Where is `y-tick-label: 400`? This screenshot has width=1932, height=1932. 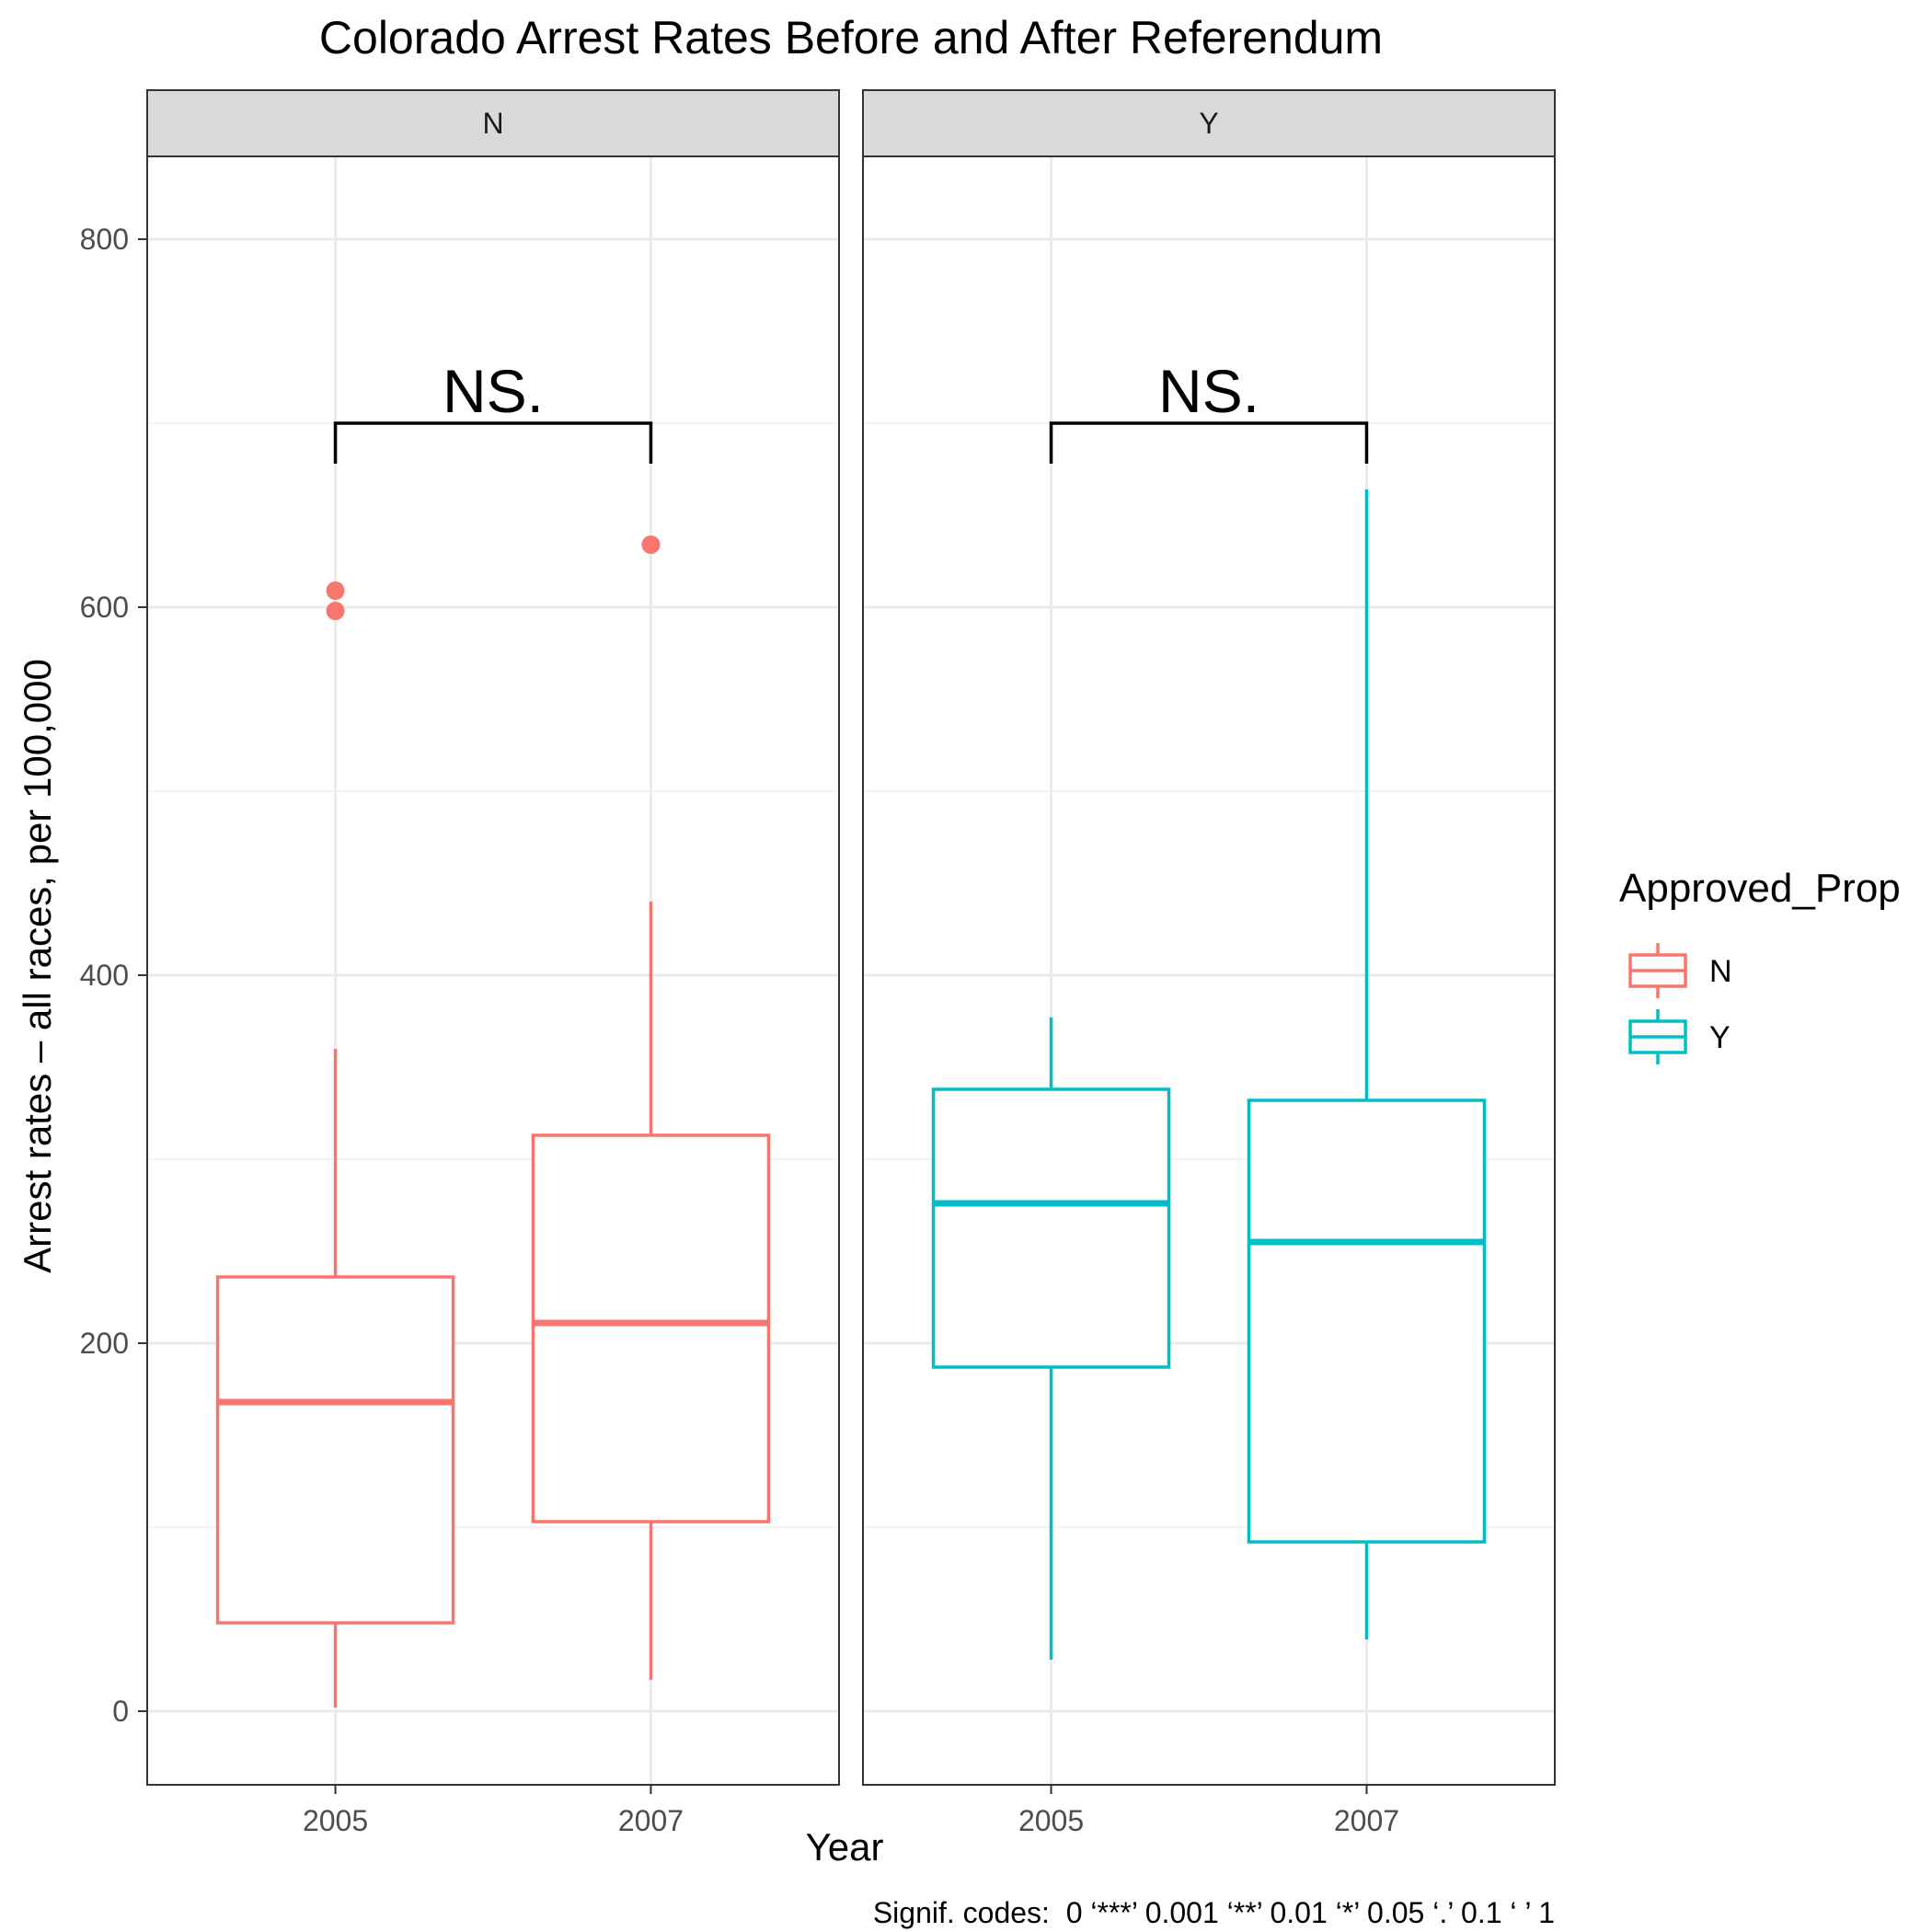
y-tick-label: 400 is located at coordinates (104, 975).